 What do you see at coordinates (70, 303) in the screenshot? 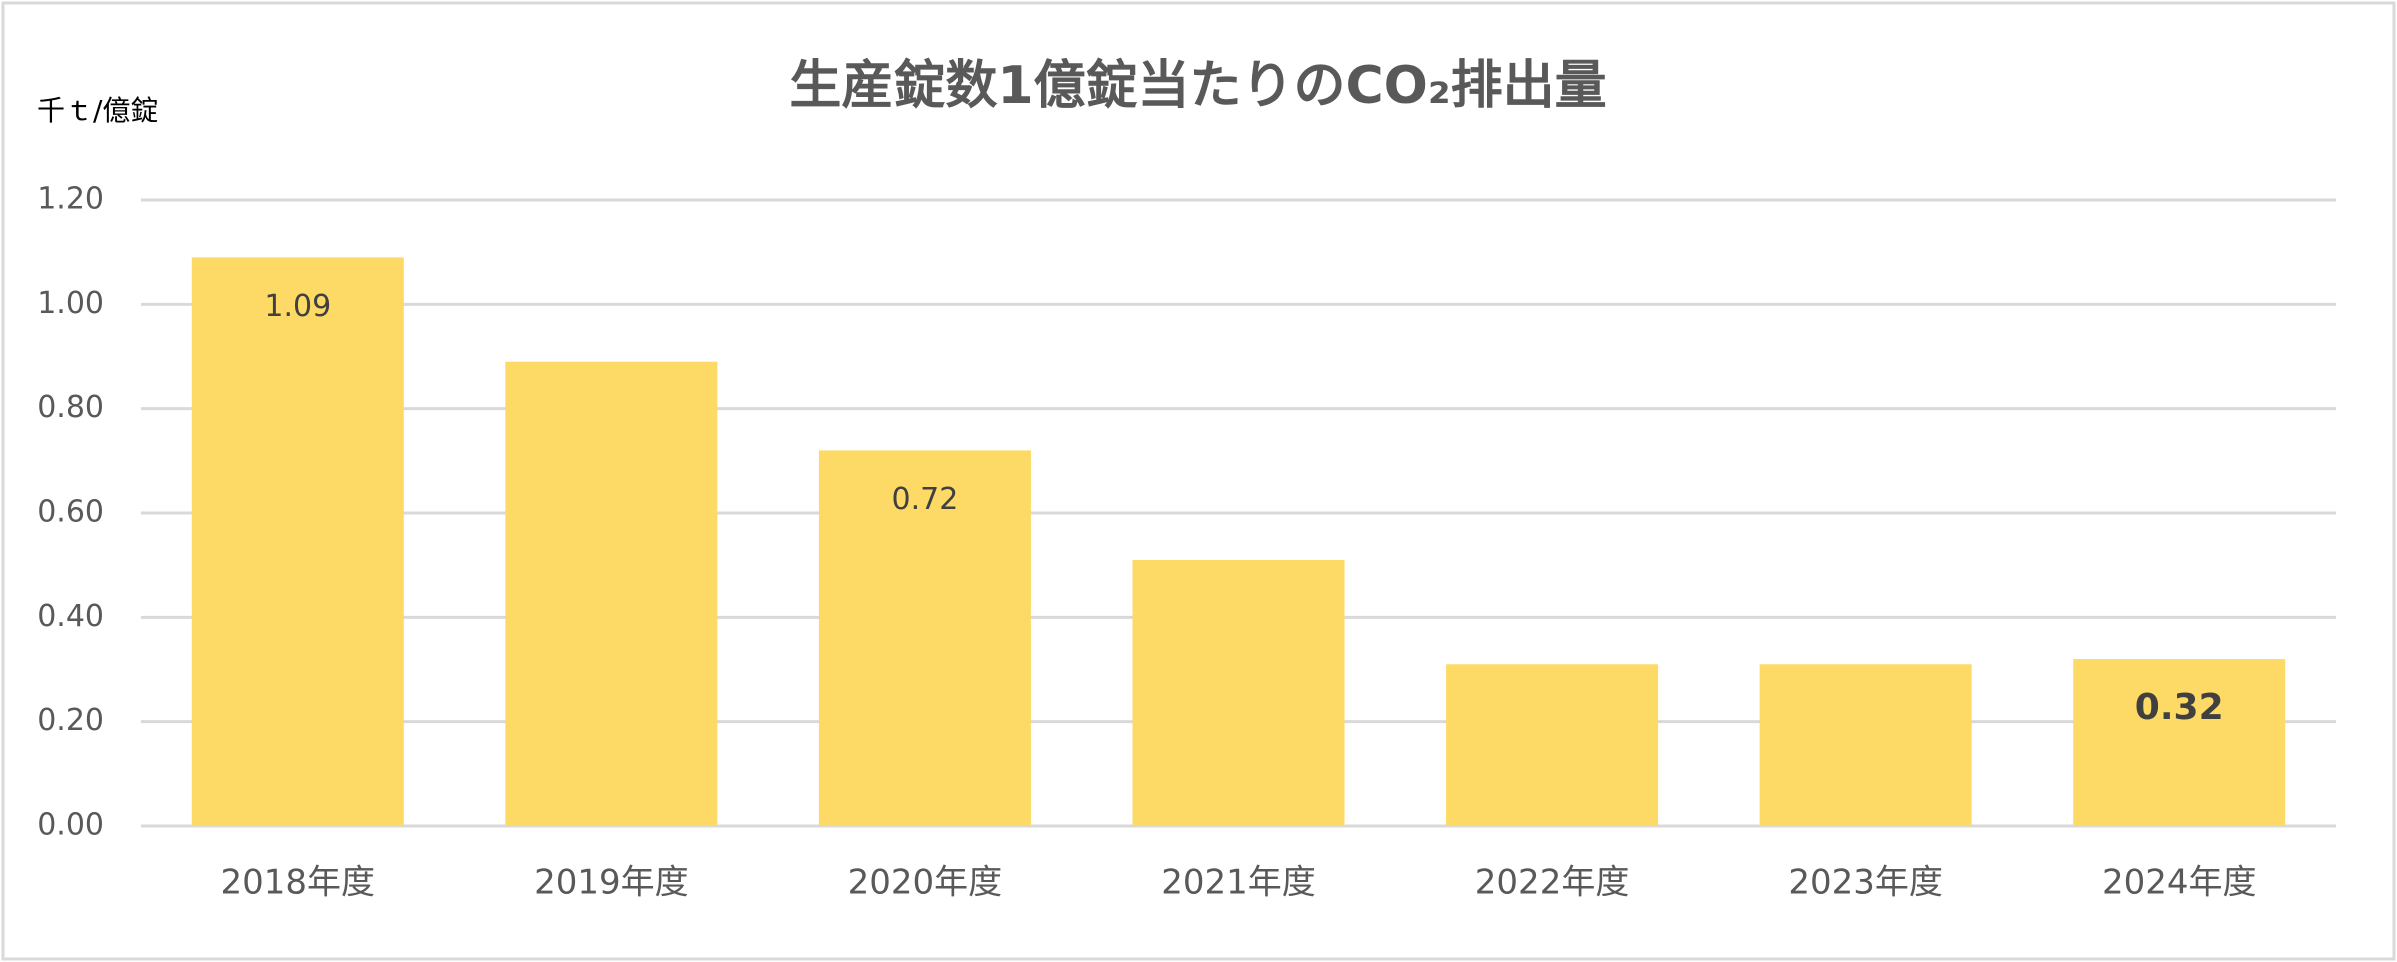
I see `y-tick-label: 1.00` at bounding box center [70, 303].